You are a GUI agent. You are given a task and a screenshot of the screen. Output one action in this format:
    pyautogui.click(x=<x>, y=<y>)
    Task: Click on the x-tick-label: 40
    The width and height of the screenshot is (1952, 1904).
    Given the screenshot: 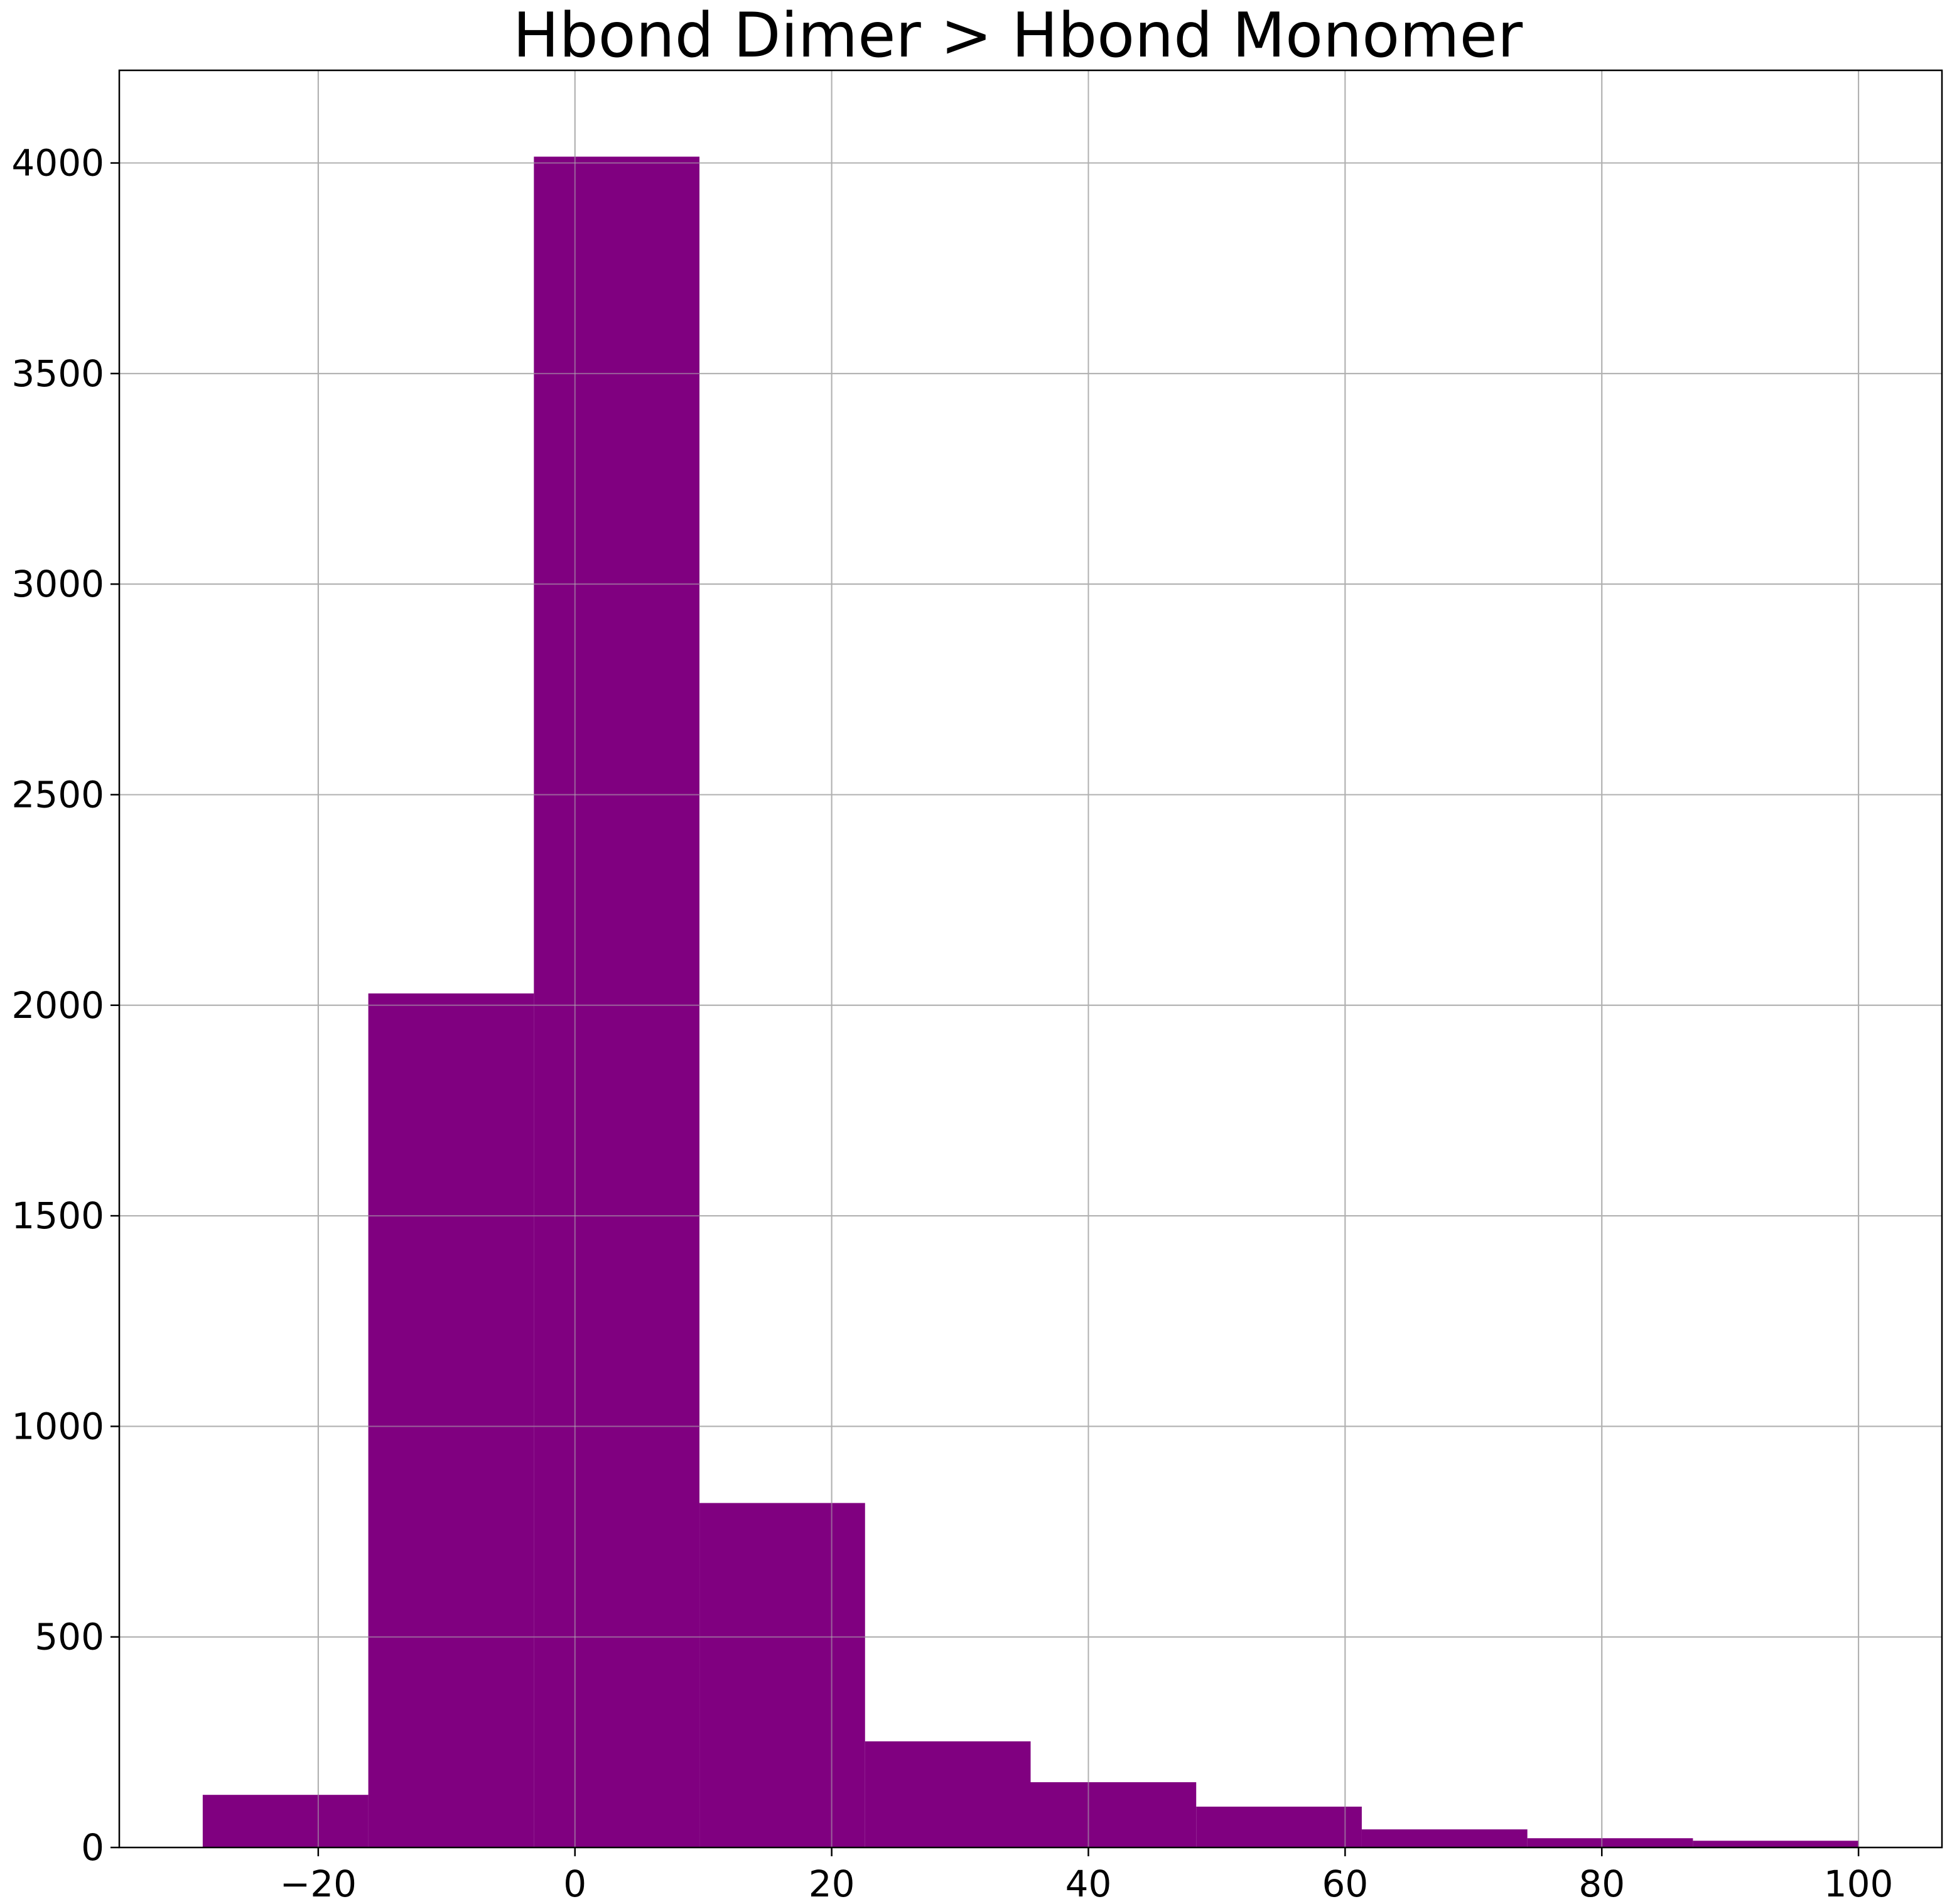 What is the action you would take?
    pyautogui.click(x=1088, y=1883)
    